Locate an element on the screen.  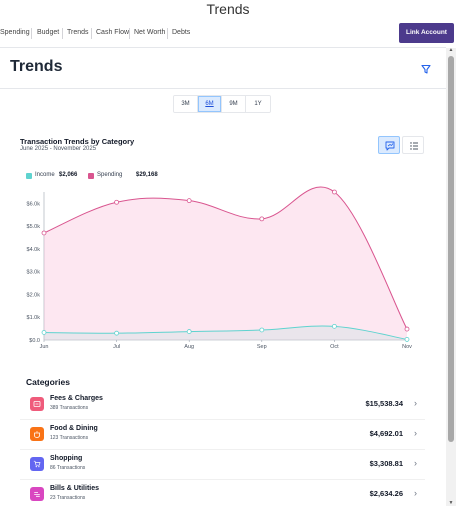
categories-heading: Categories is located at coordinates (48, 382).